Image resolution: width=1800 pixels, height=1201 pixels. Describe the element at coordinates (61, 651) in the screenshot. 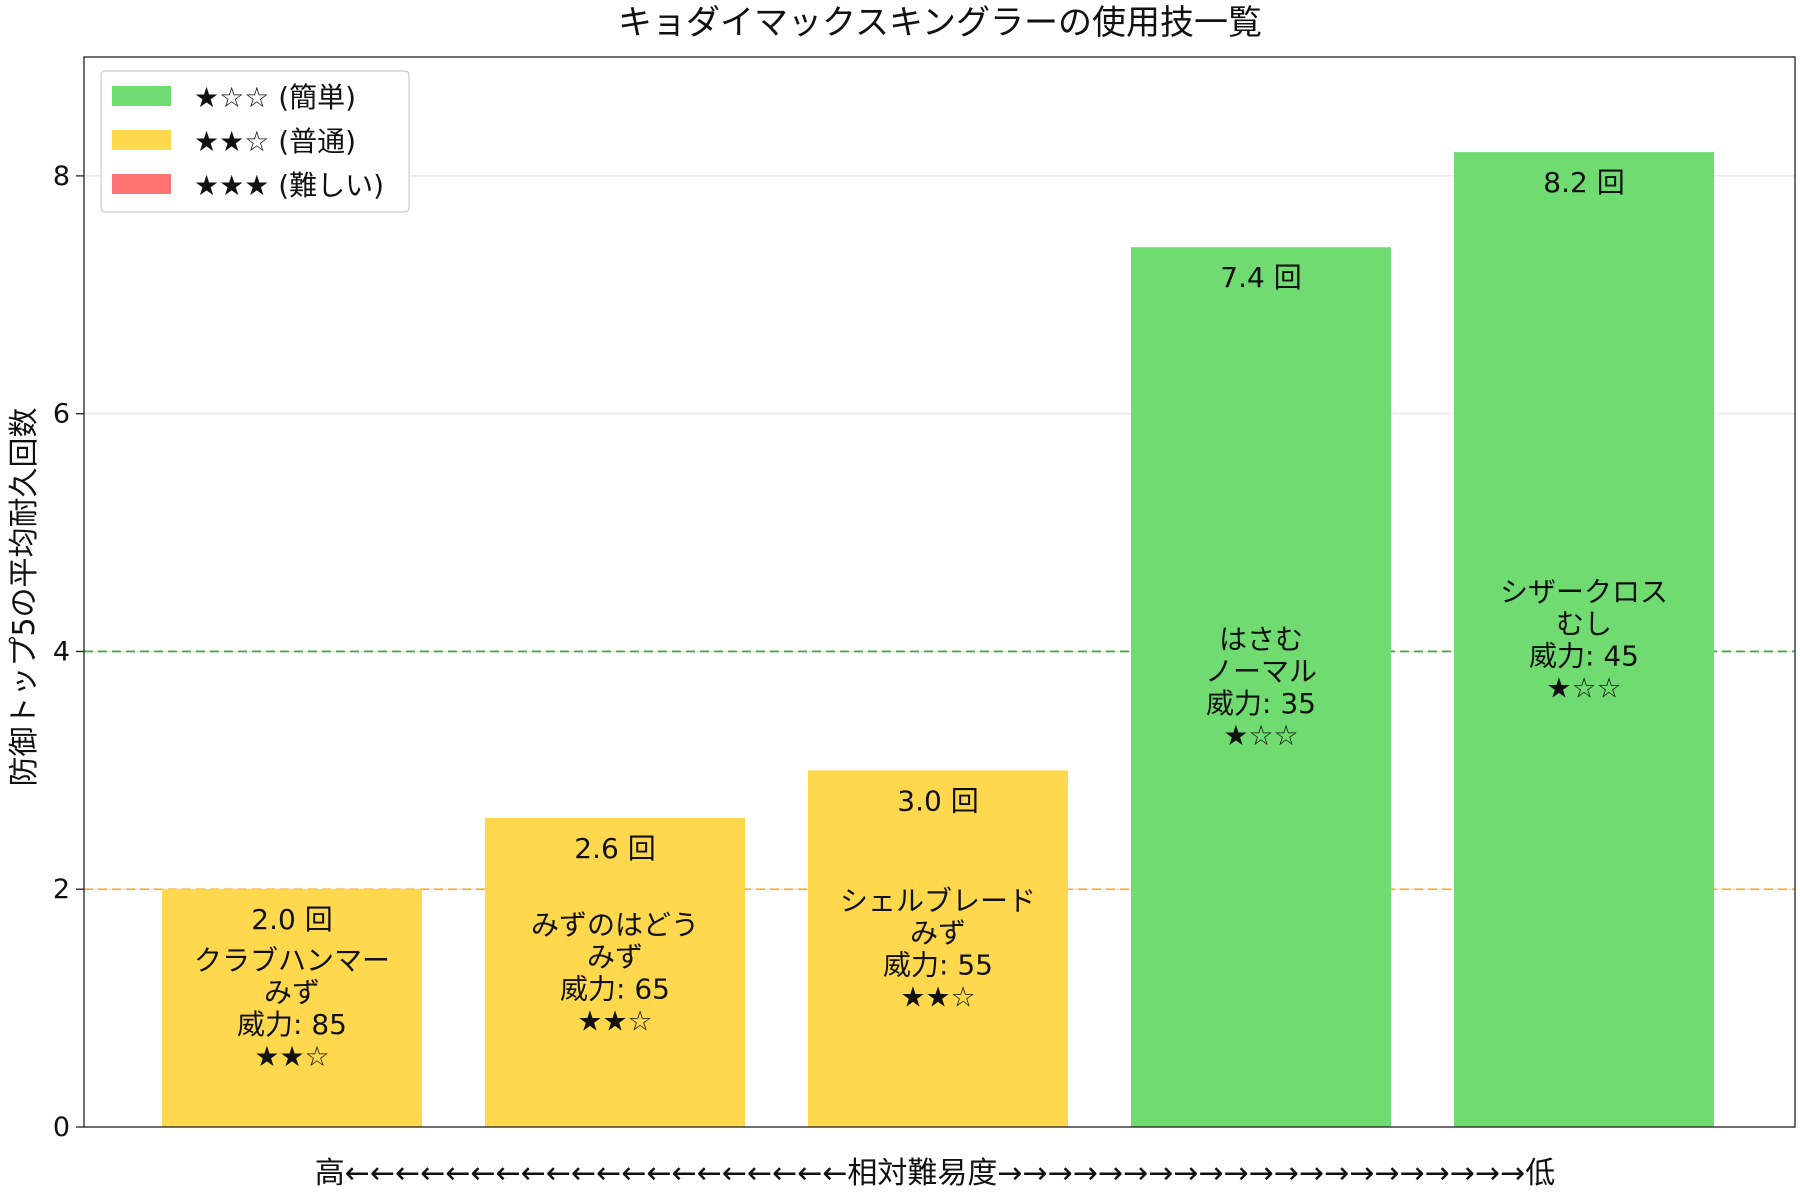

I see `y-tick-label: 4` at that location.